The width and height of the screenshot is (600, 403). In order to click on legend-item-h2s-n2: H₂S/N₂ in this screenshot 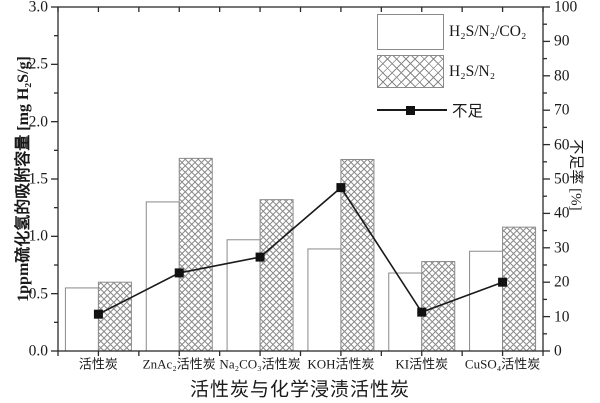, I will do `click(436, 71)`.